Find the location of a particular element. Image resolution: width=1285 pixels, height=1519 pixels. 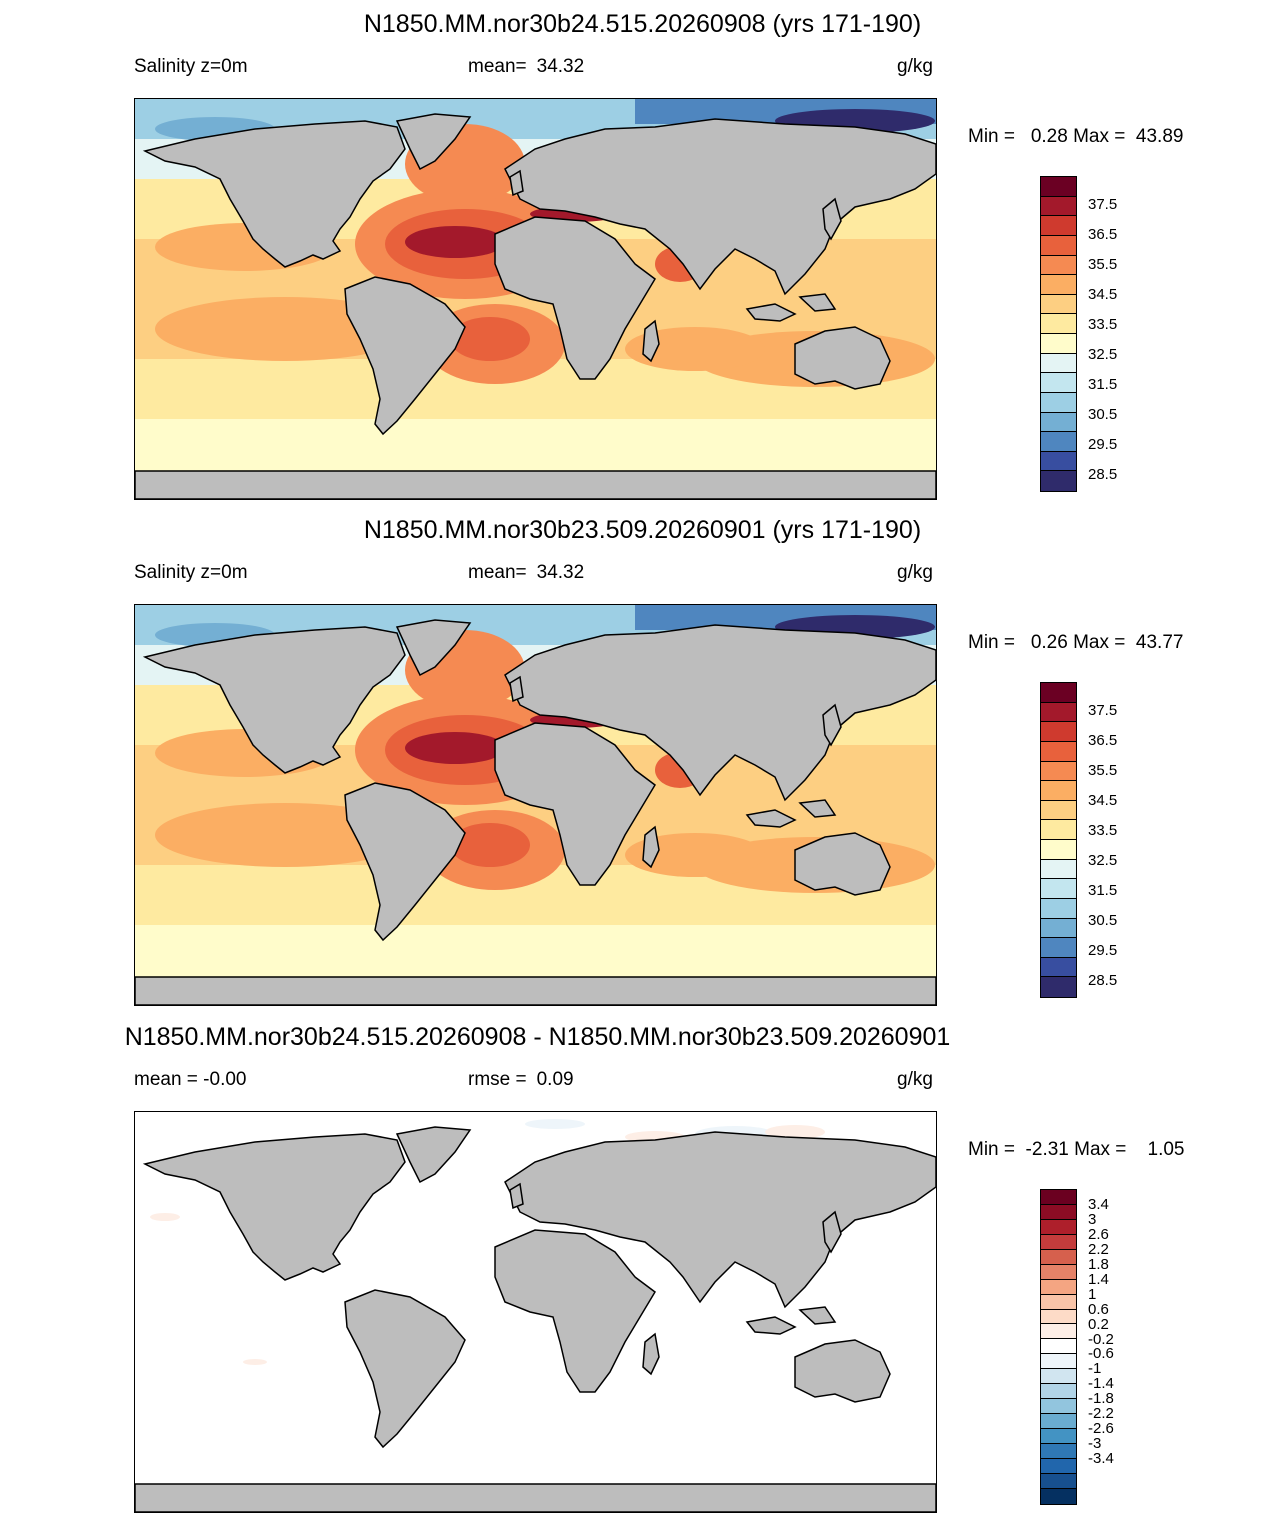

min-max-label: Min = 0.28 Max = 43.89 is located at coordinates (1076, 136).